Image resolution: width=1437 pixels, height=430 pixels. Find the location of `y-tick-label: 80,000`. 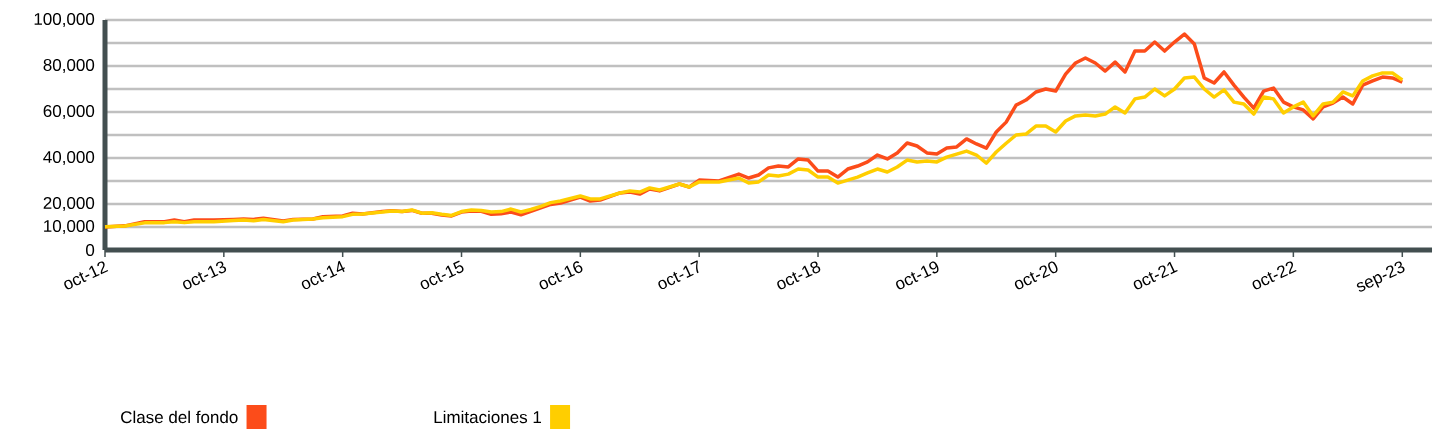

y-tick-label: 80,000 is located at coordinates (69, 66).